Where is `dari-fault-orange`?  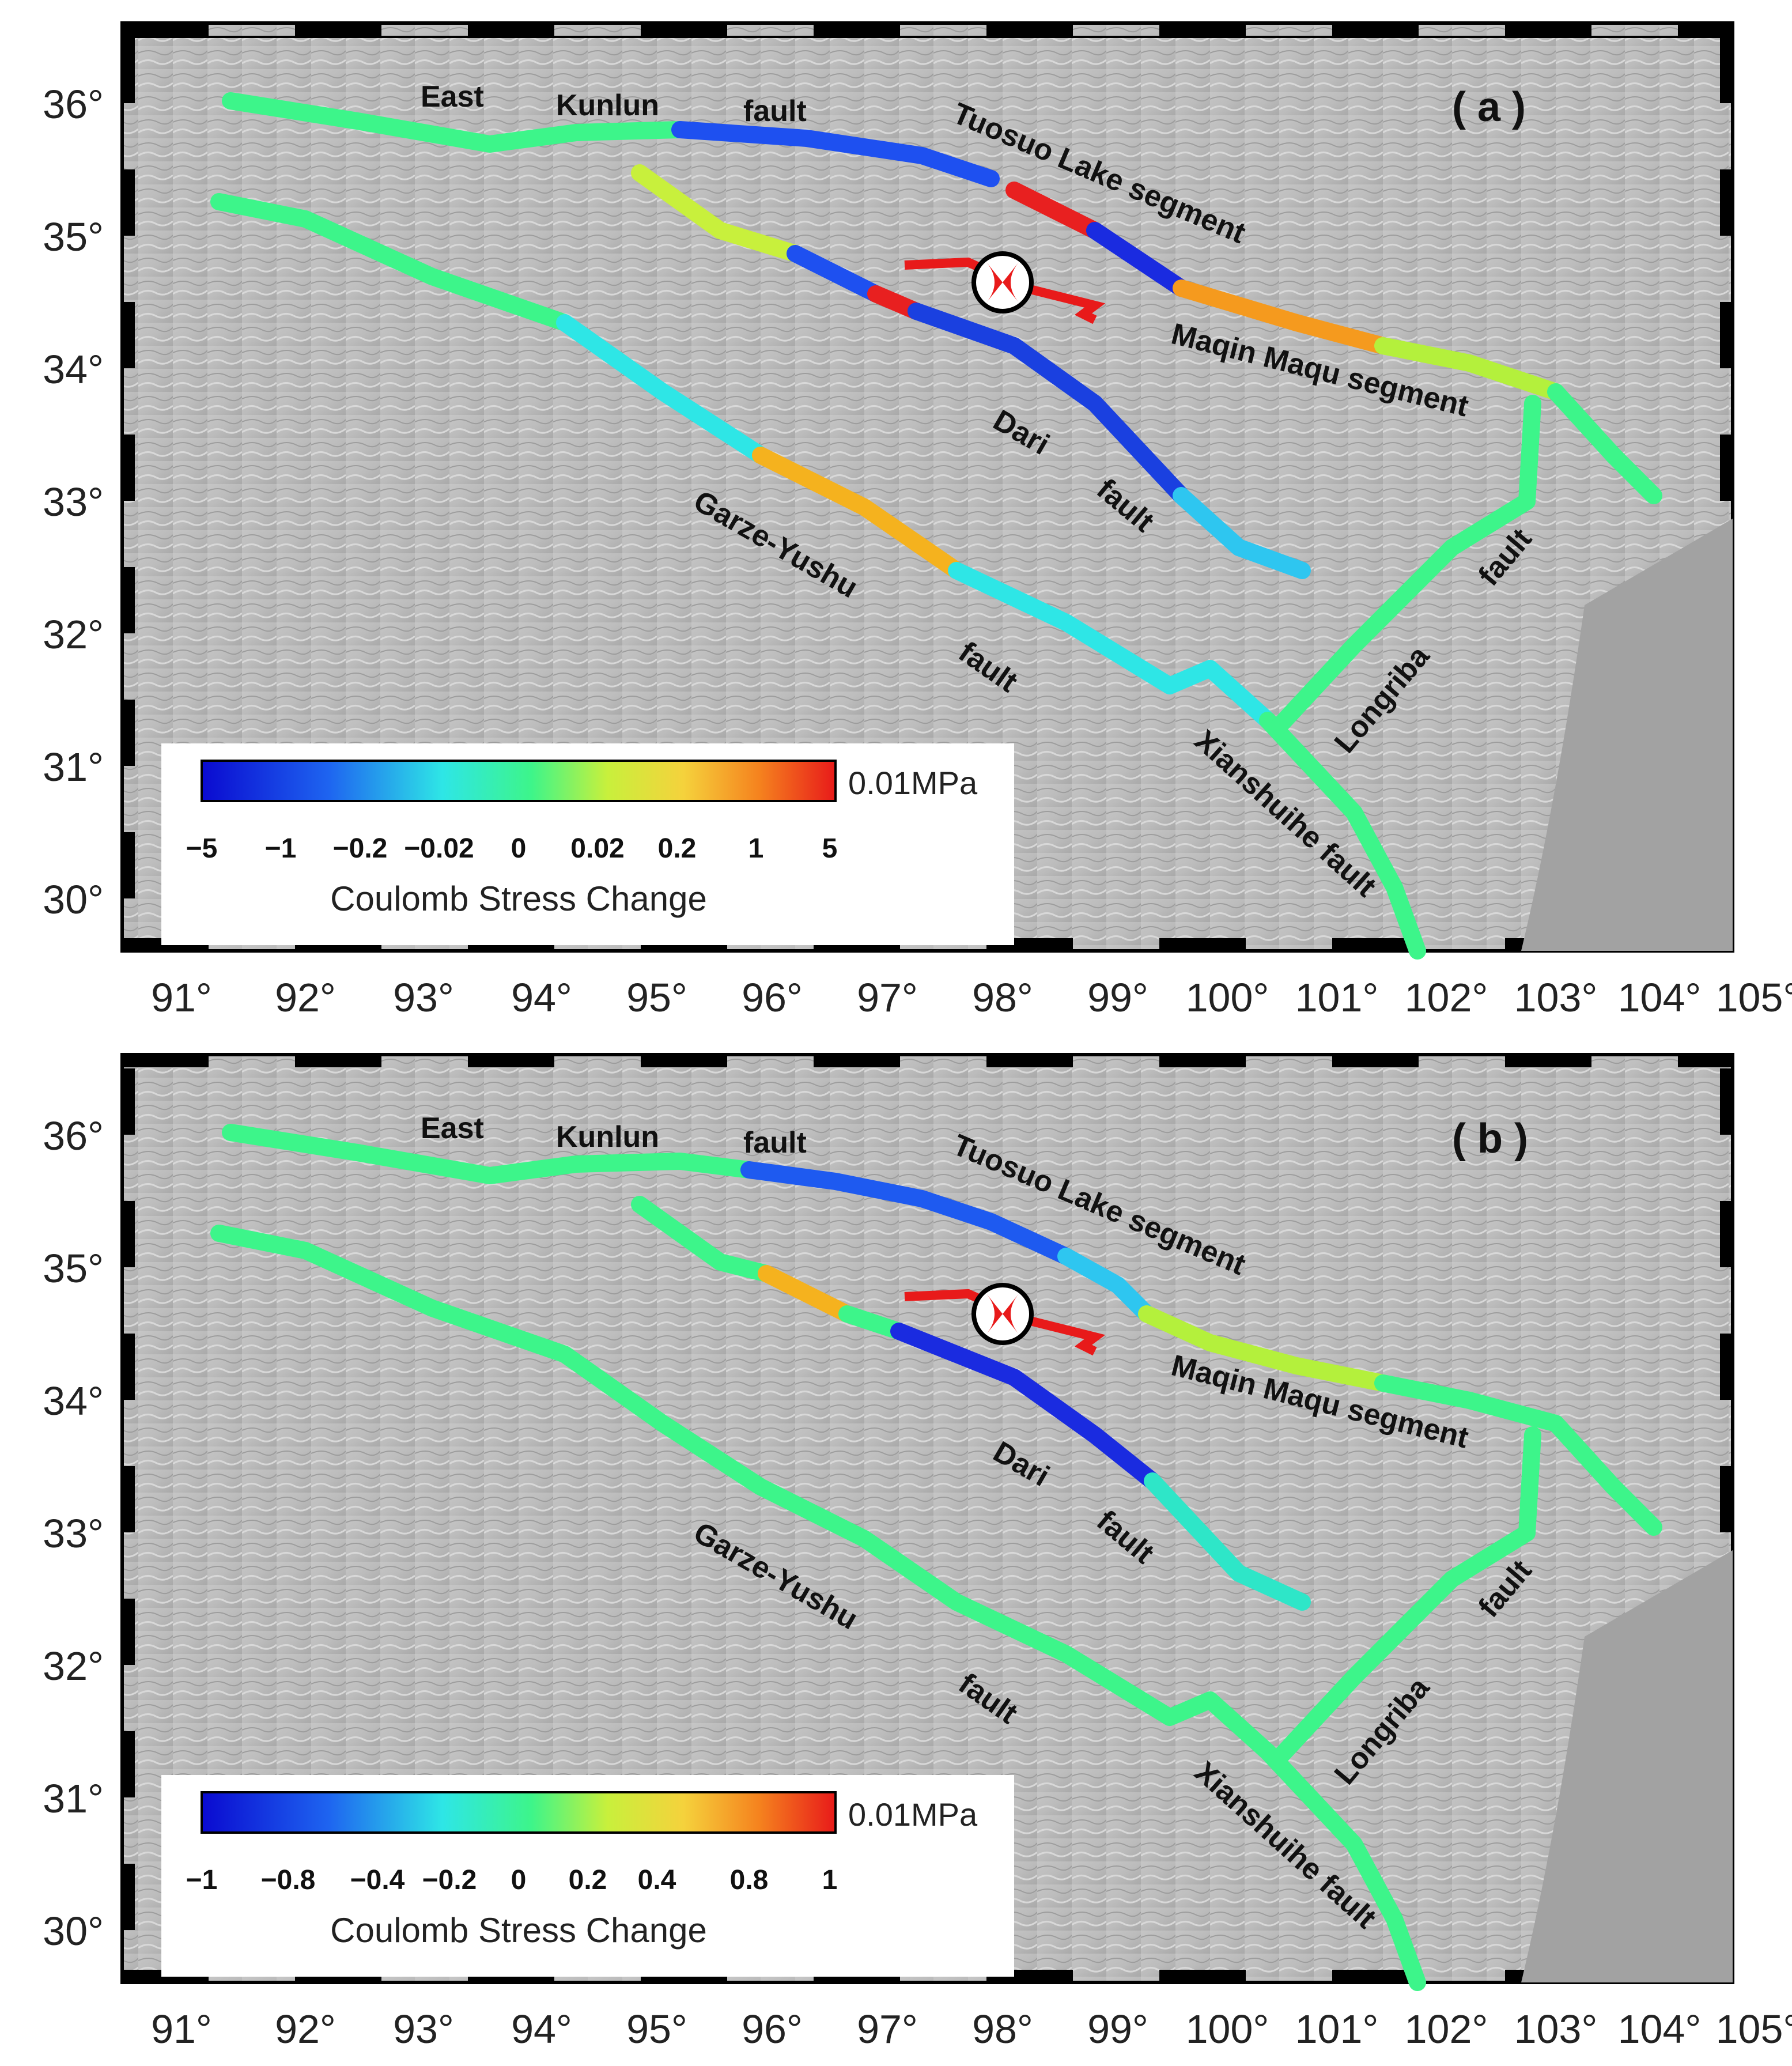 dari-fault-orange is located at coordinates (807, 1294).